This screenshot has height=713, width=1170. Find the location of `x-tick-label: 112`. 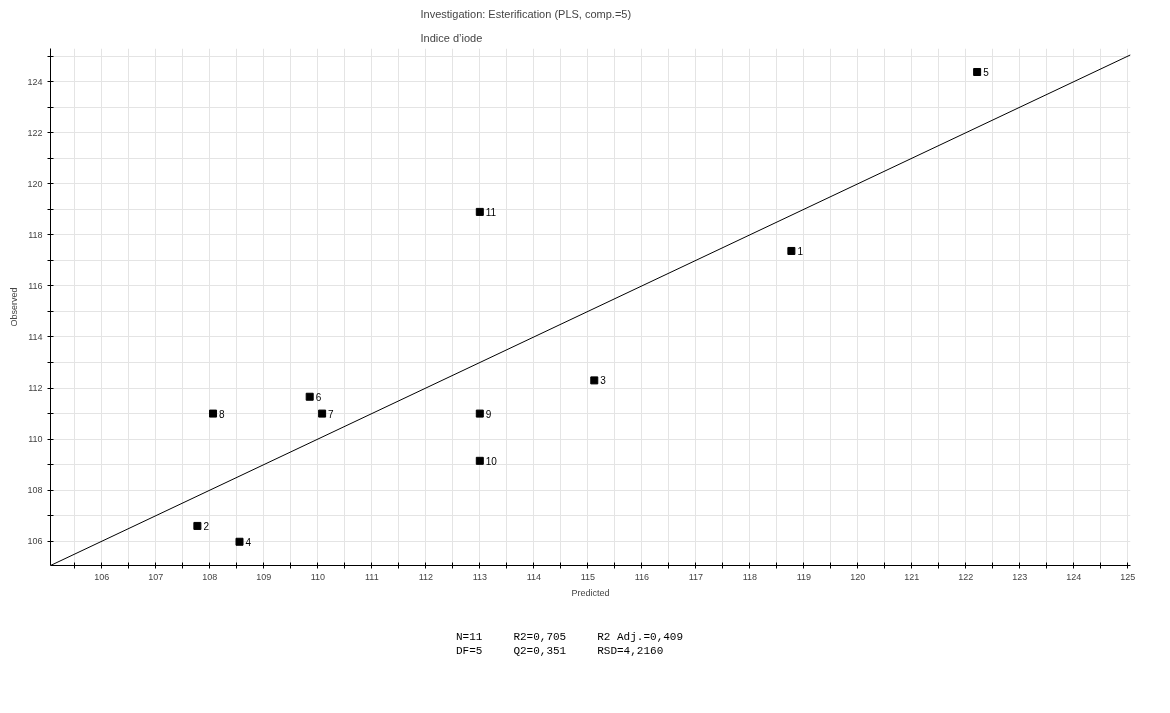

x-tick-label: 112 is located at coordinates (425, 576).